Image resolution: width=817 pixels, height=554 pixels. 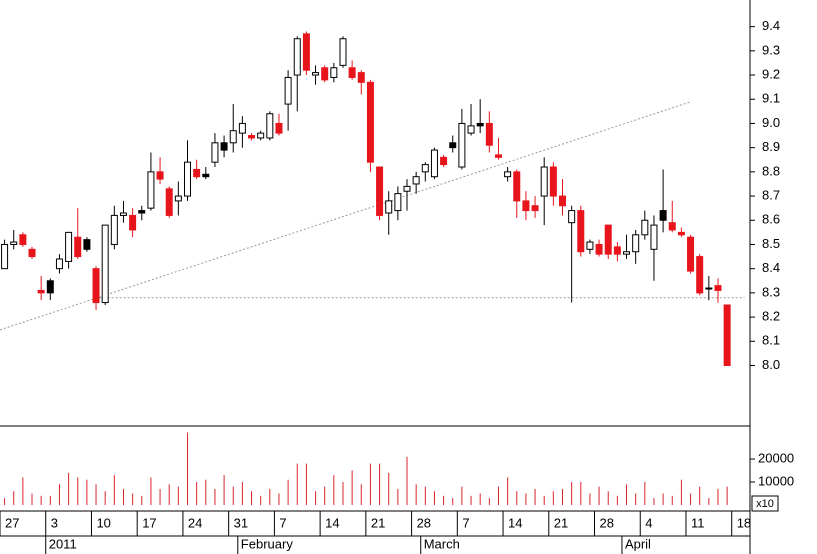 I want to click on y-tick-label: 8.2, so click(x=771, y=316).